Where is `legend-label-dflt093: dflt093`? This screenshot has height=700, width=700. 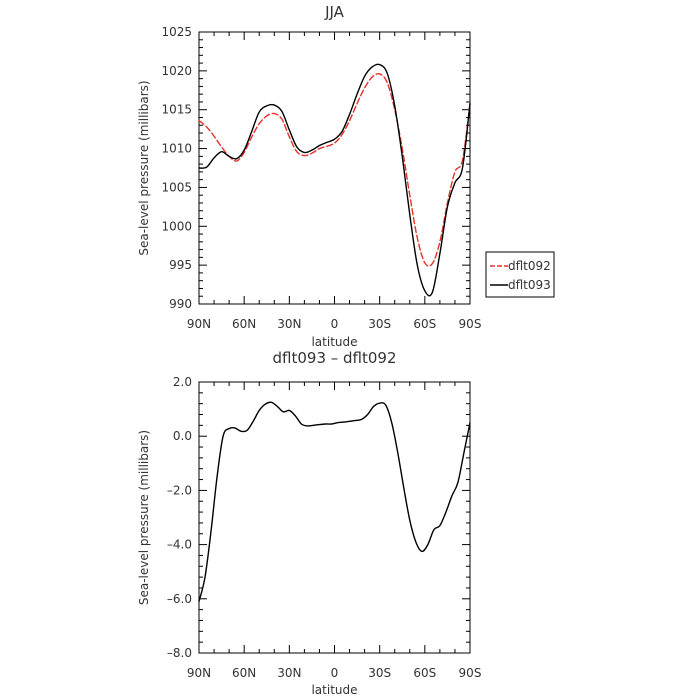 legend-label-dflt093: dflt093 is located at coordinates (529, 285).